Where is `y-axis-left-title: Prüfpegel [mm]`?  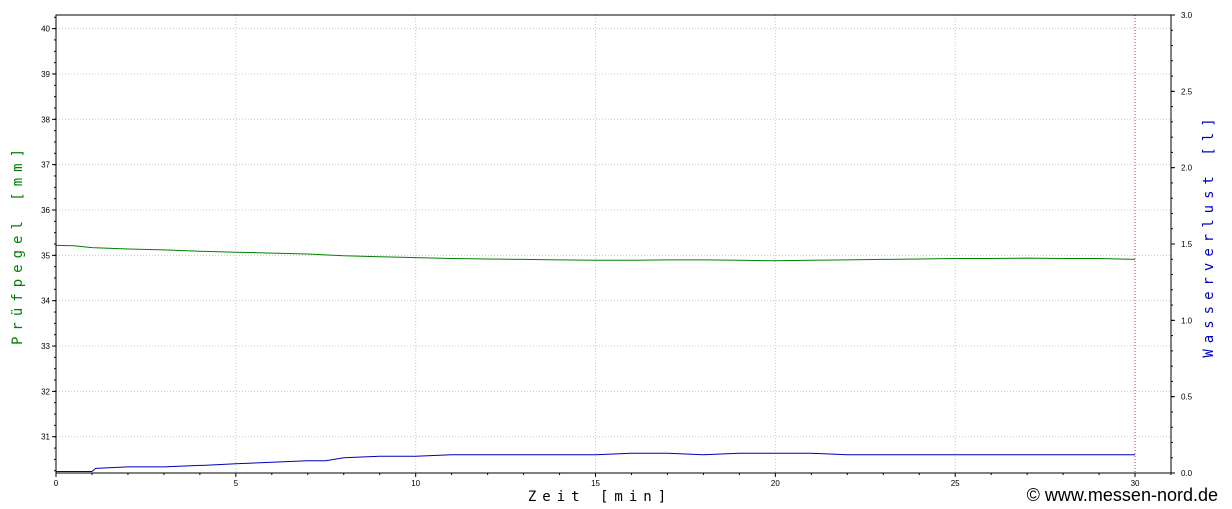
y-axis-left-title: Prüfpegel [mm] is located at coordinates (18, 244).